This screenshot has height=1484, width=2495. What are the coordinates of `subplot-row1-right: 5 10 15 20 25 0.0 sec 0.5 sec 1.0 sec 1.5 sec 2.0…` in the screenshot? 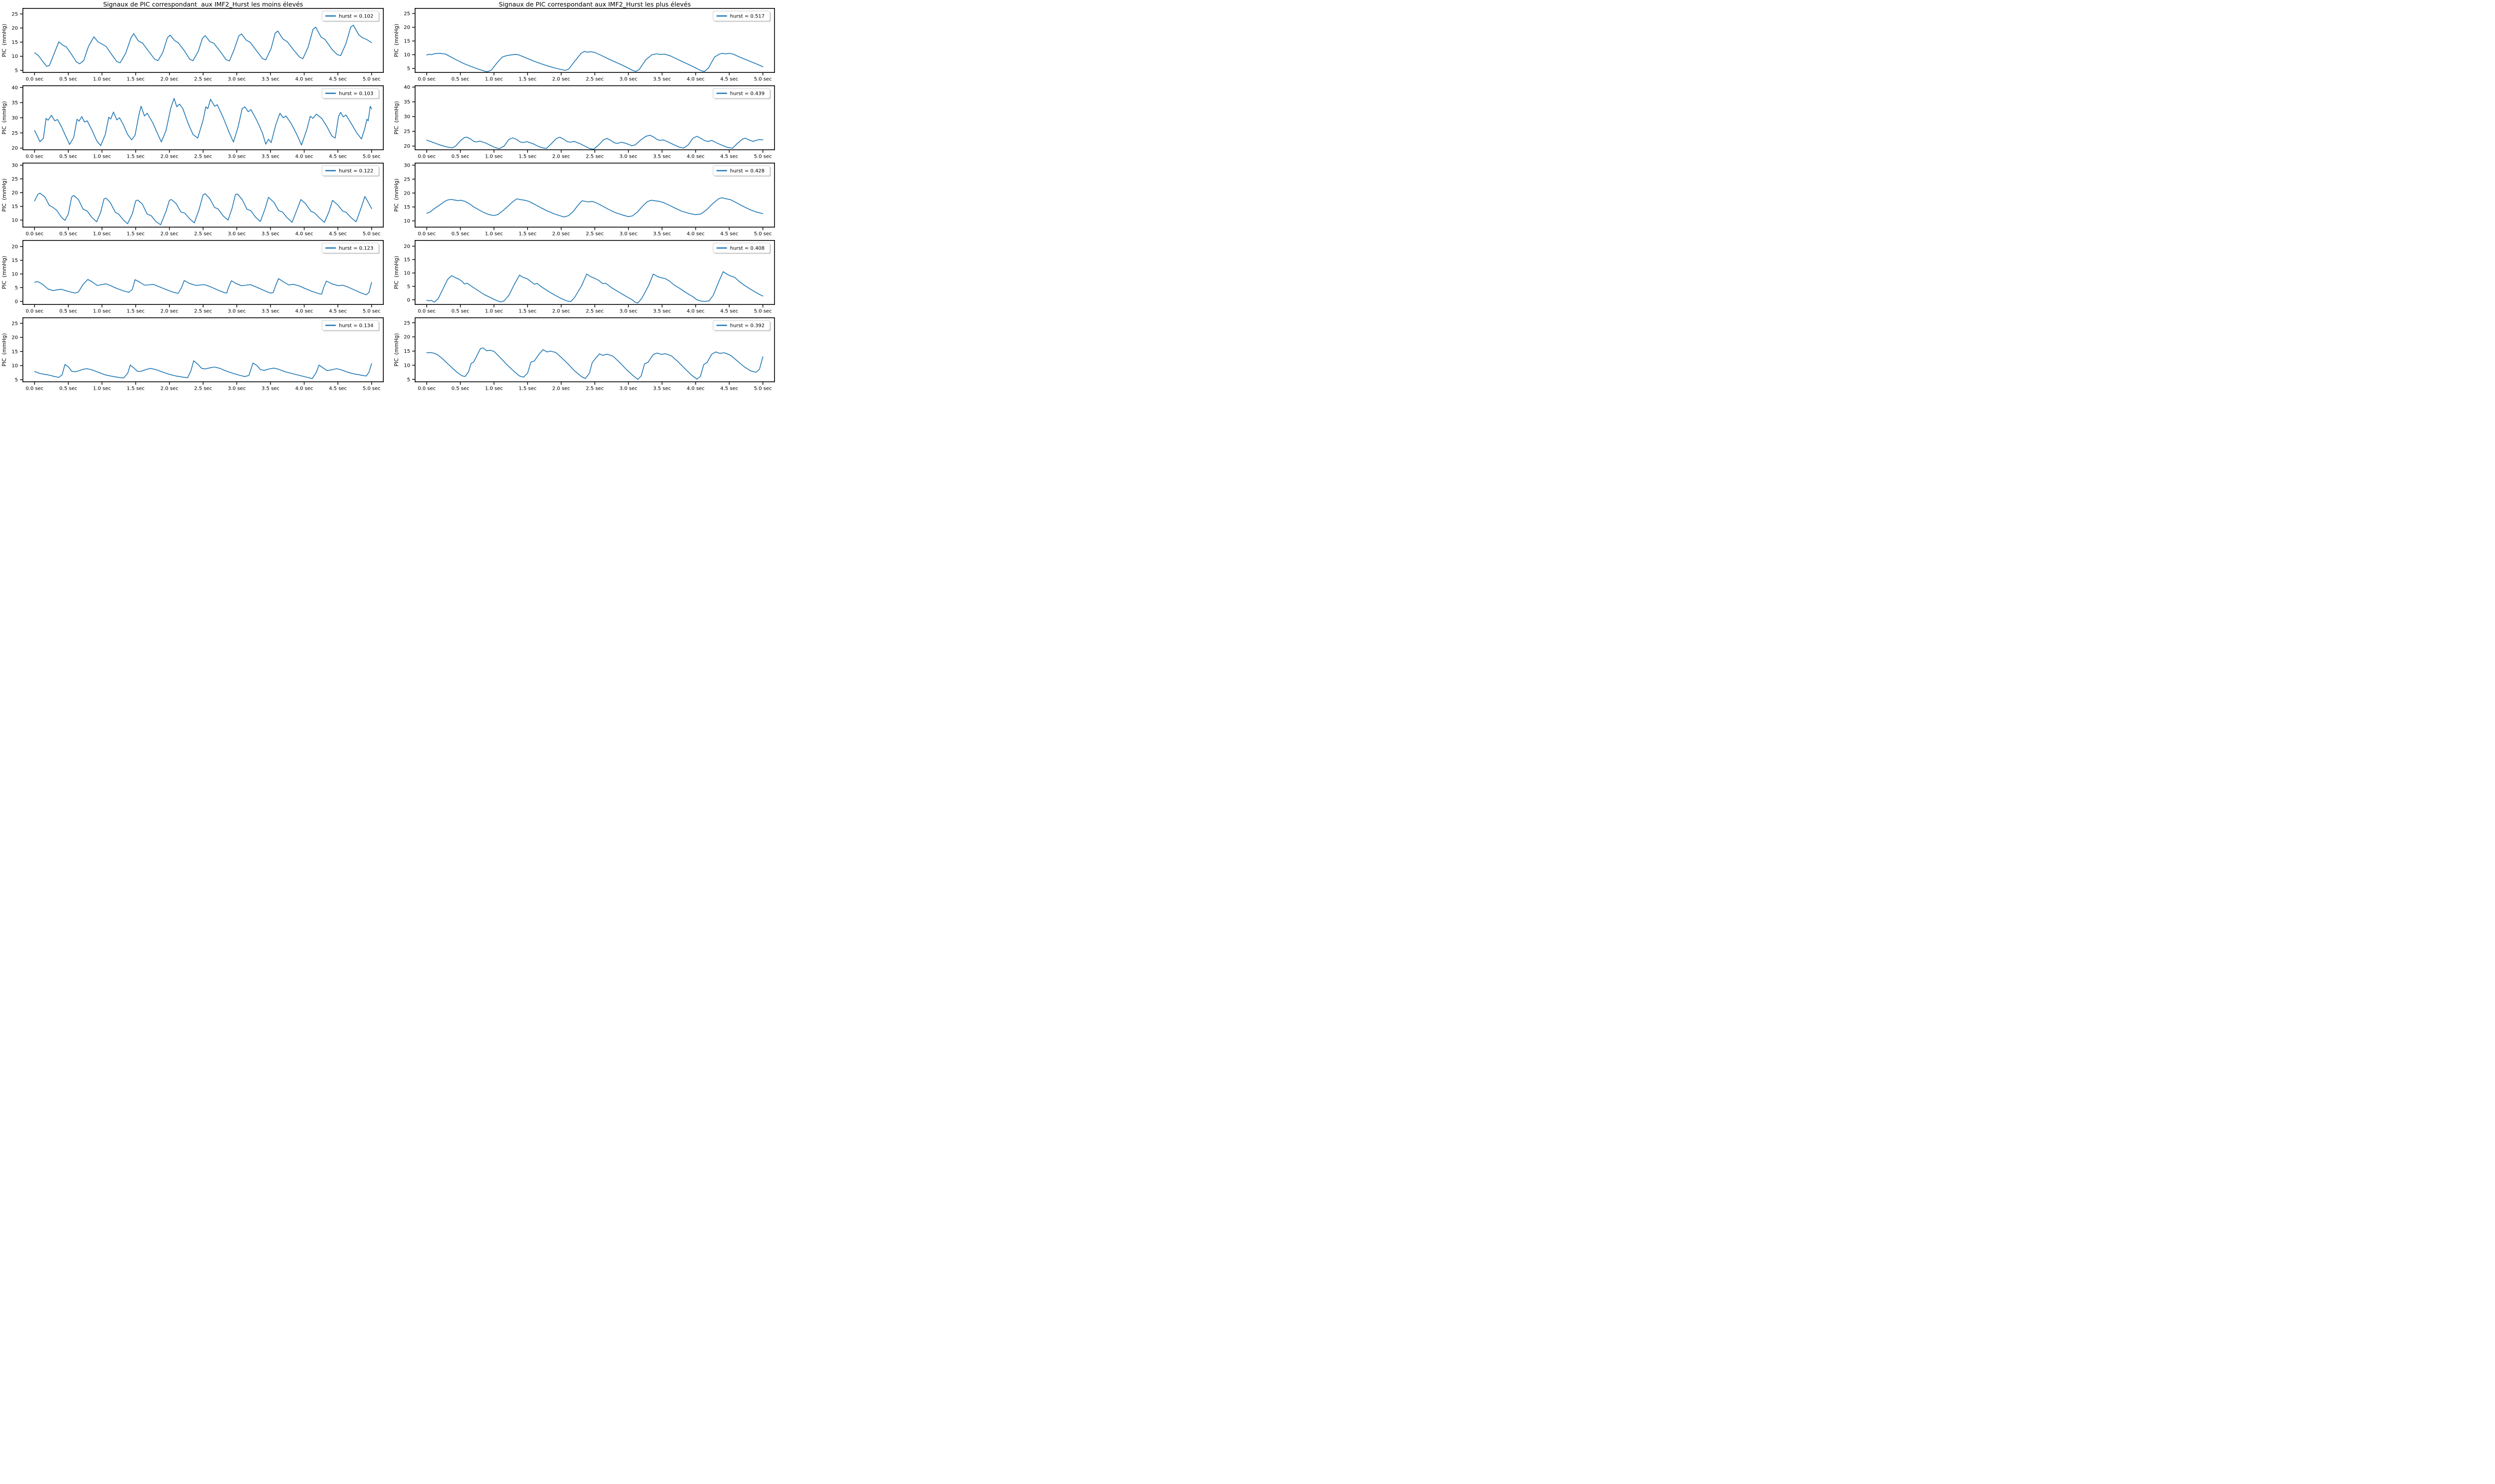 It's located at (584, 45).